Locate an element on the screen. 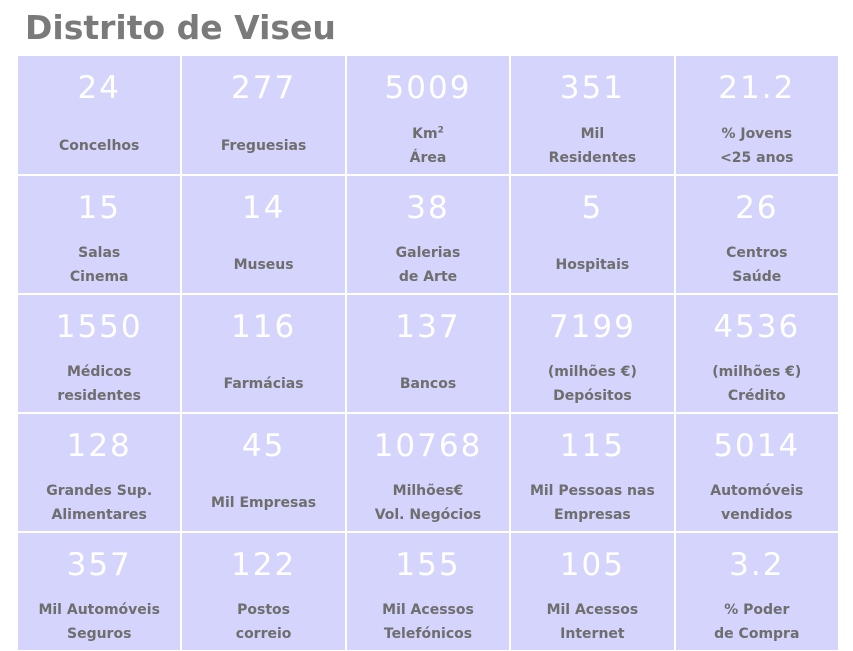 This screenshot has width=853, height=651. stat-value: 10768 is located at coordinates (428, 446).